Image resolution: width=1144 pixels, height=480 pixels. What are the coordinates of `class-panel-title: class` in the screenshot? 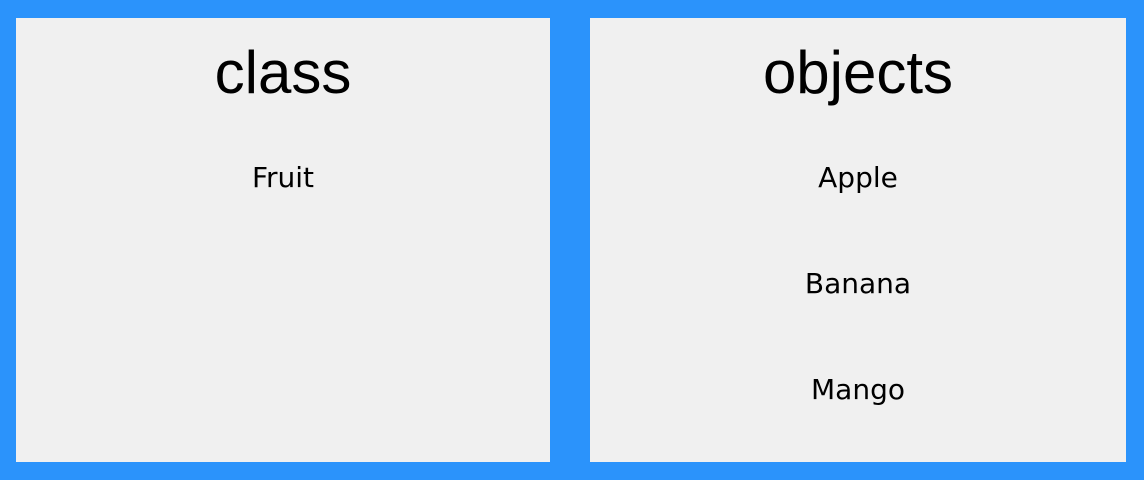 It's located at (283, 72).